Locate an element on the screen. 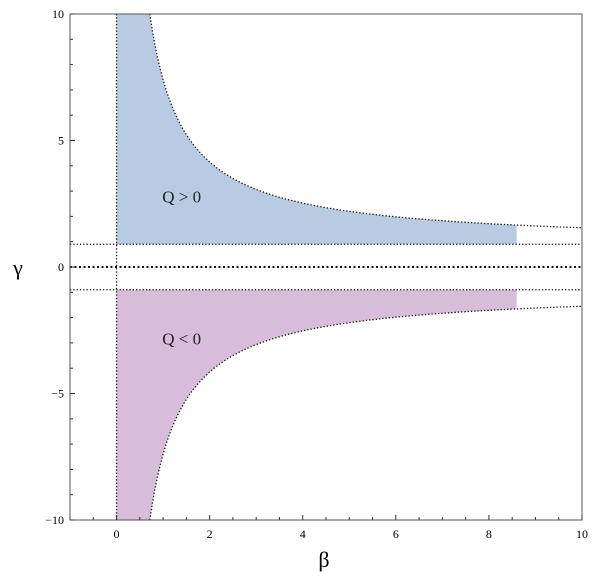  y-tick-label: 0 is located at coordinates (61, 267).